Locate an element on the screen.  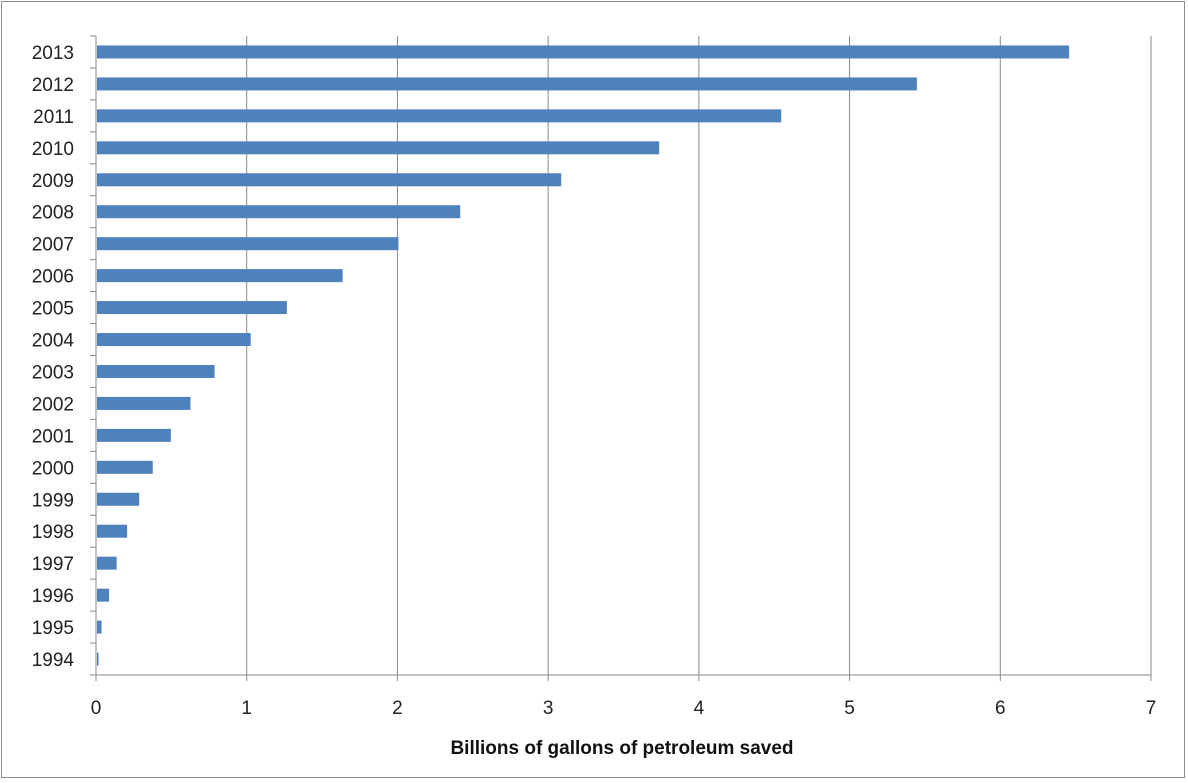
bar-2004 is located at coordinates (174, 339).